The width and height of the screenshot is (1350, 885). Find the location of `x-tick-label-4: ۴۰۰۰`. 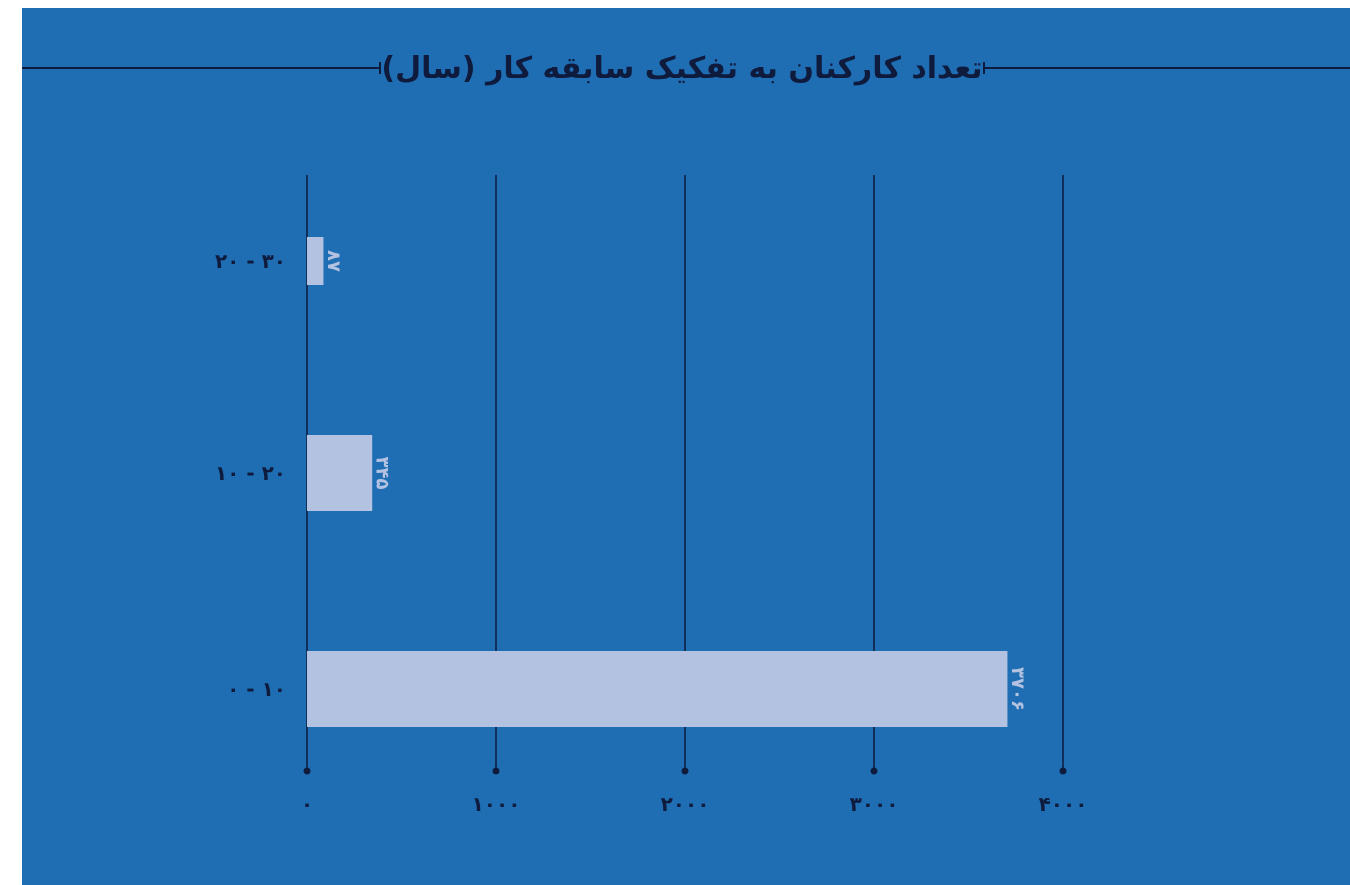

x-tick-label-4: ۴۰۰۰ is located at coordinates (1063, 804).